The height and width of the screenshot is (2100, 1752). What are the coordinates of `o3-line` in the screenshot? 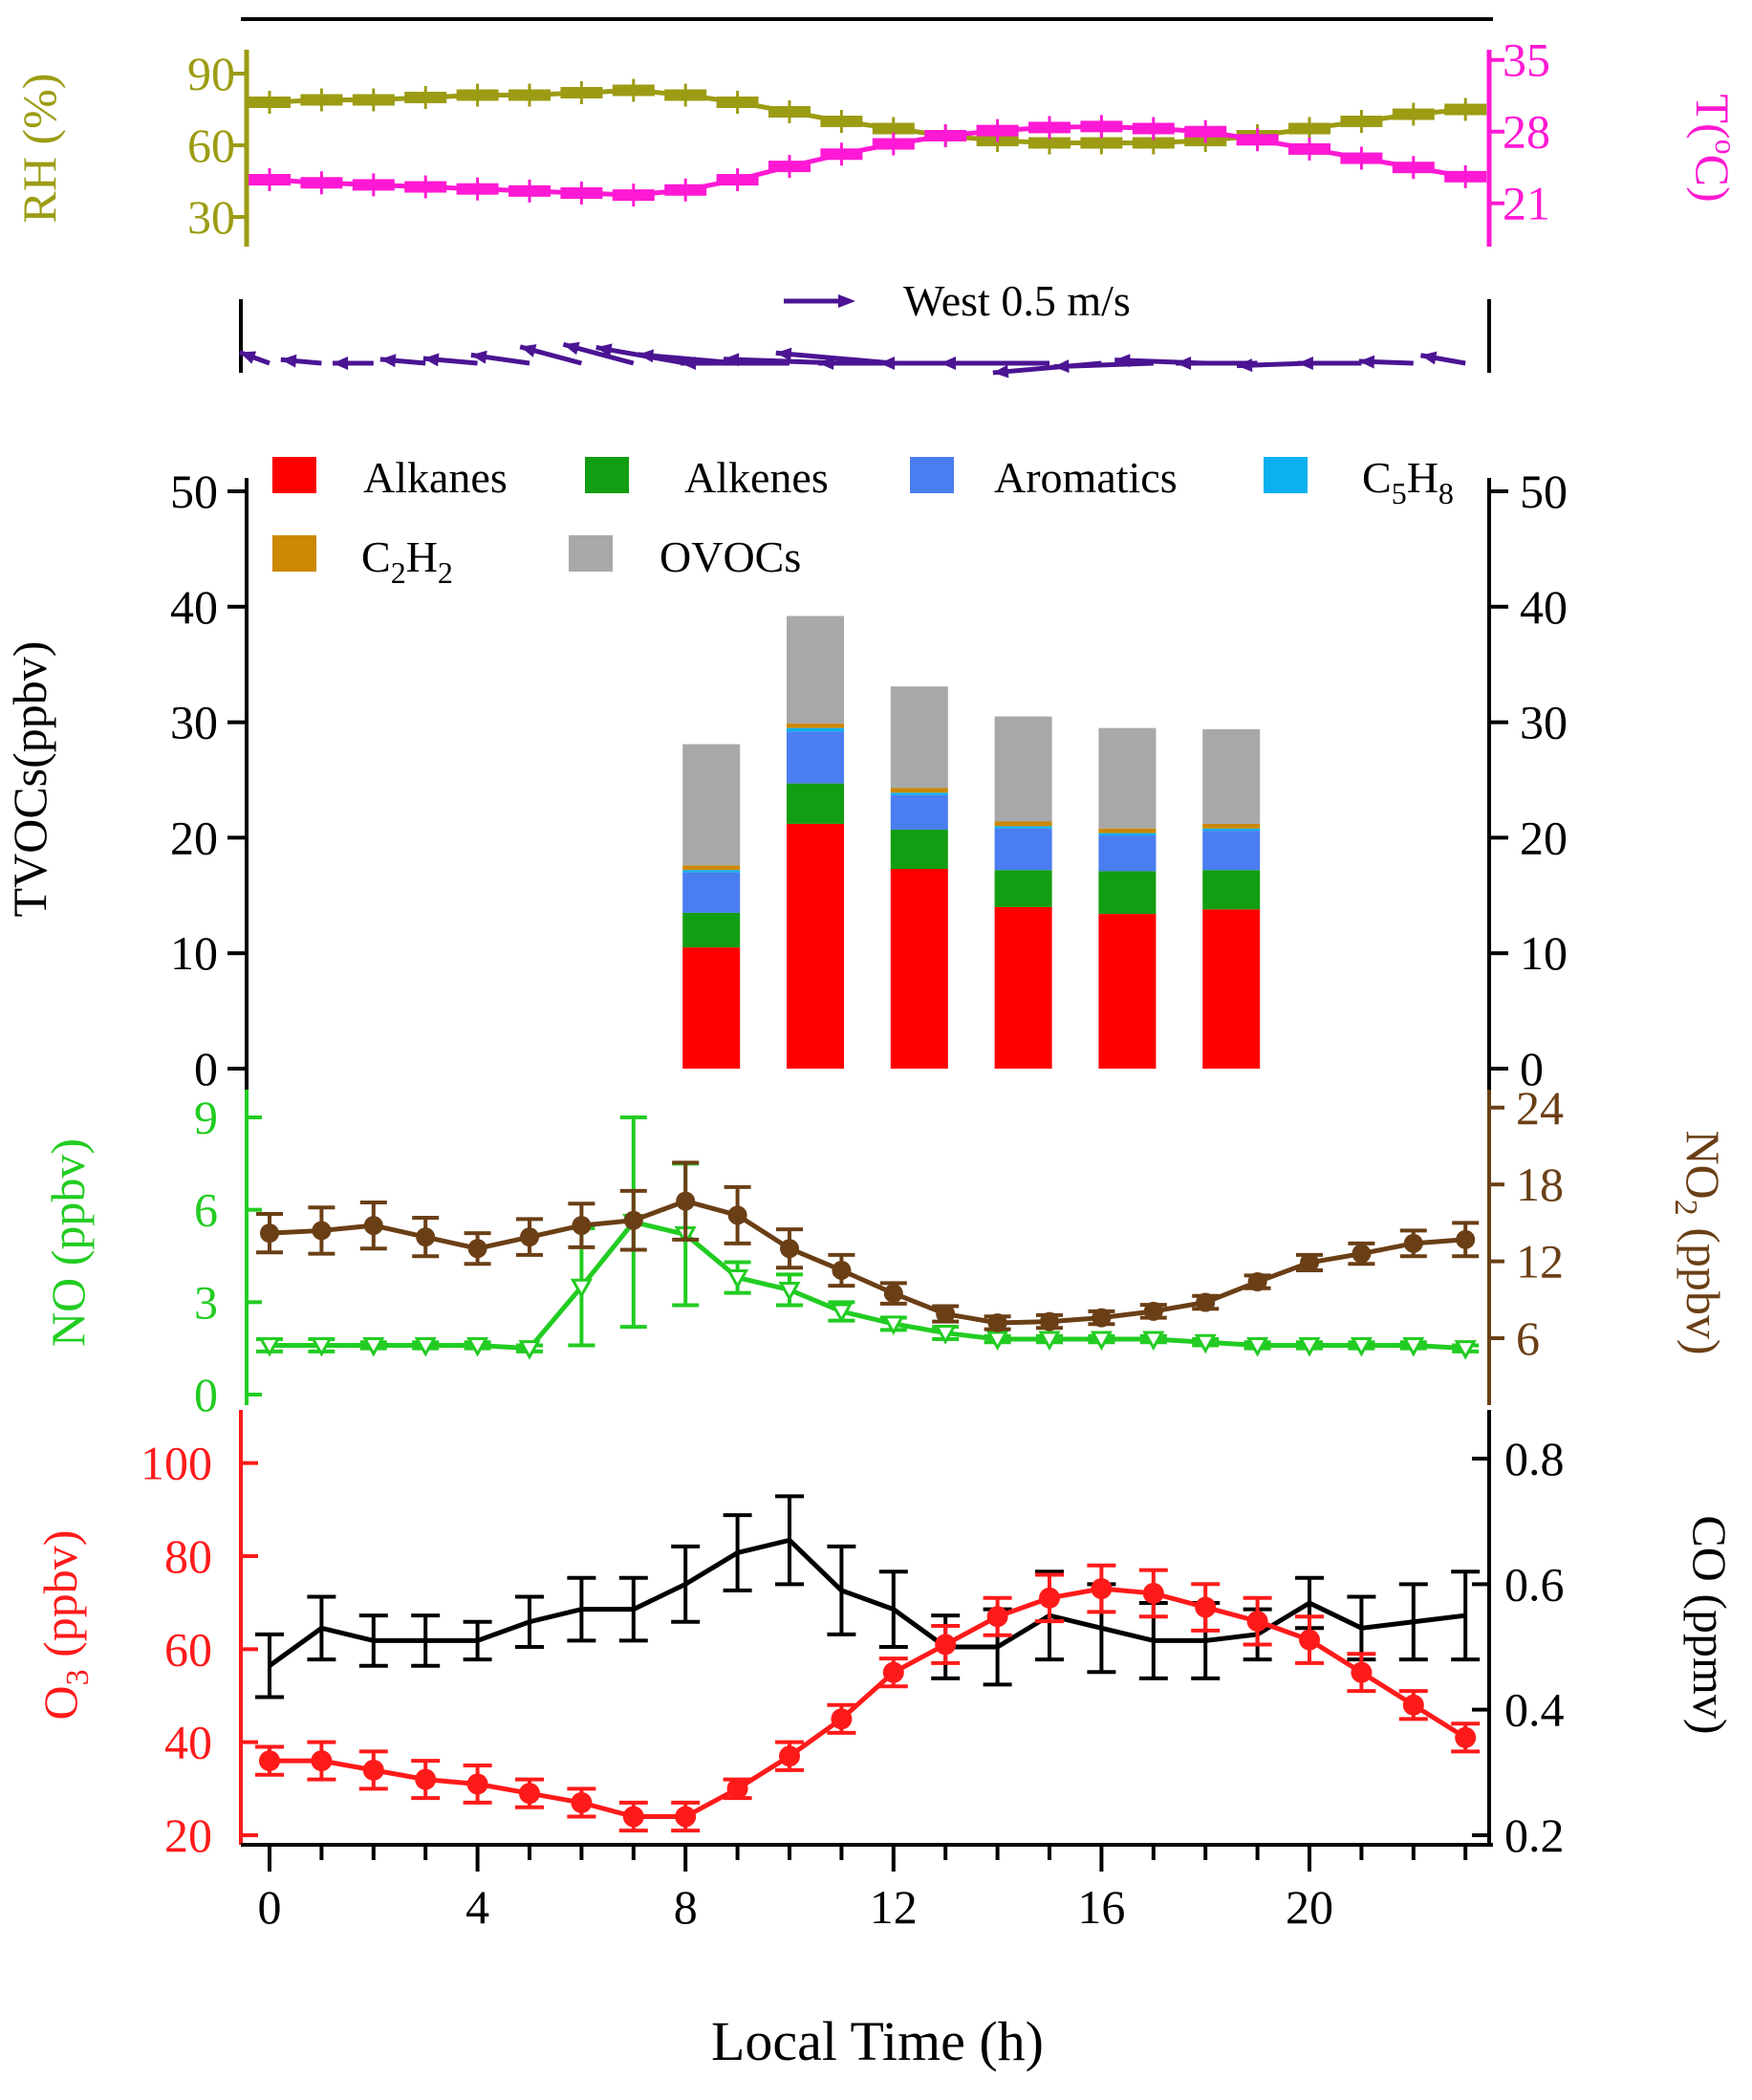 It's located at (868, 1703).